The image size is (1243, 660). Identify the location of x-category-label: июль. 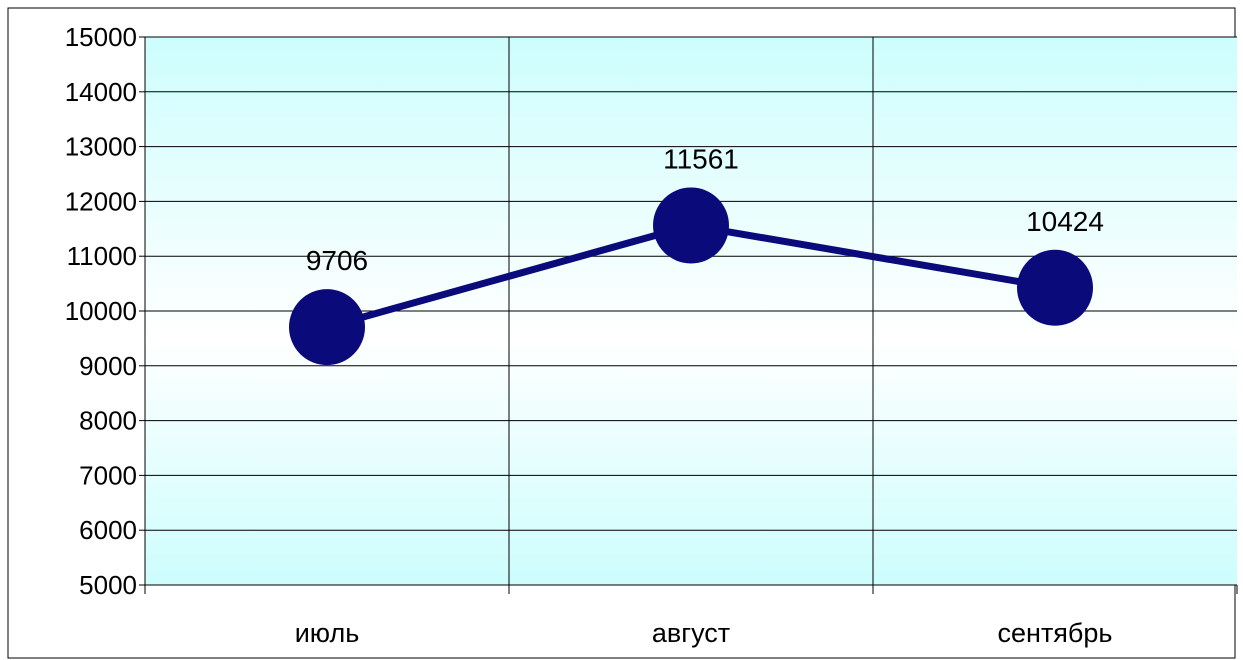
(327, 633).